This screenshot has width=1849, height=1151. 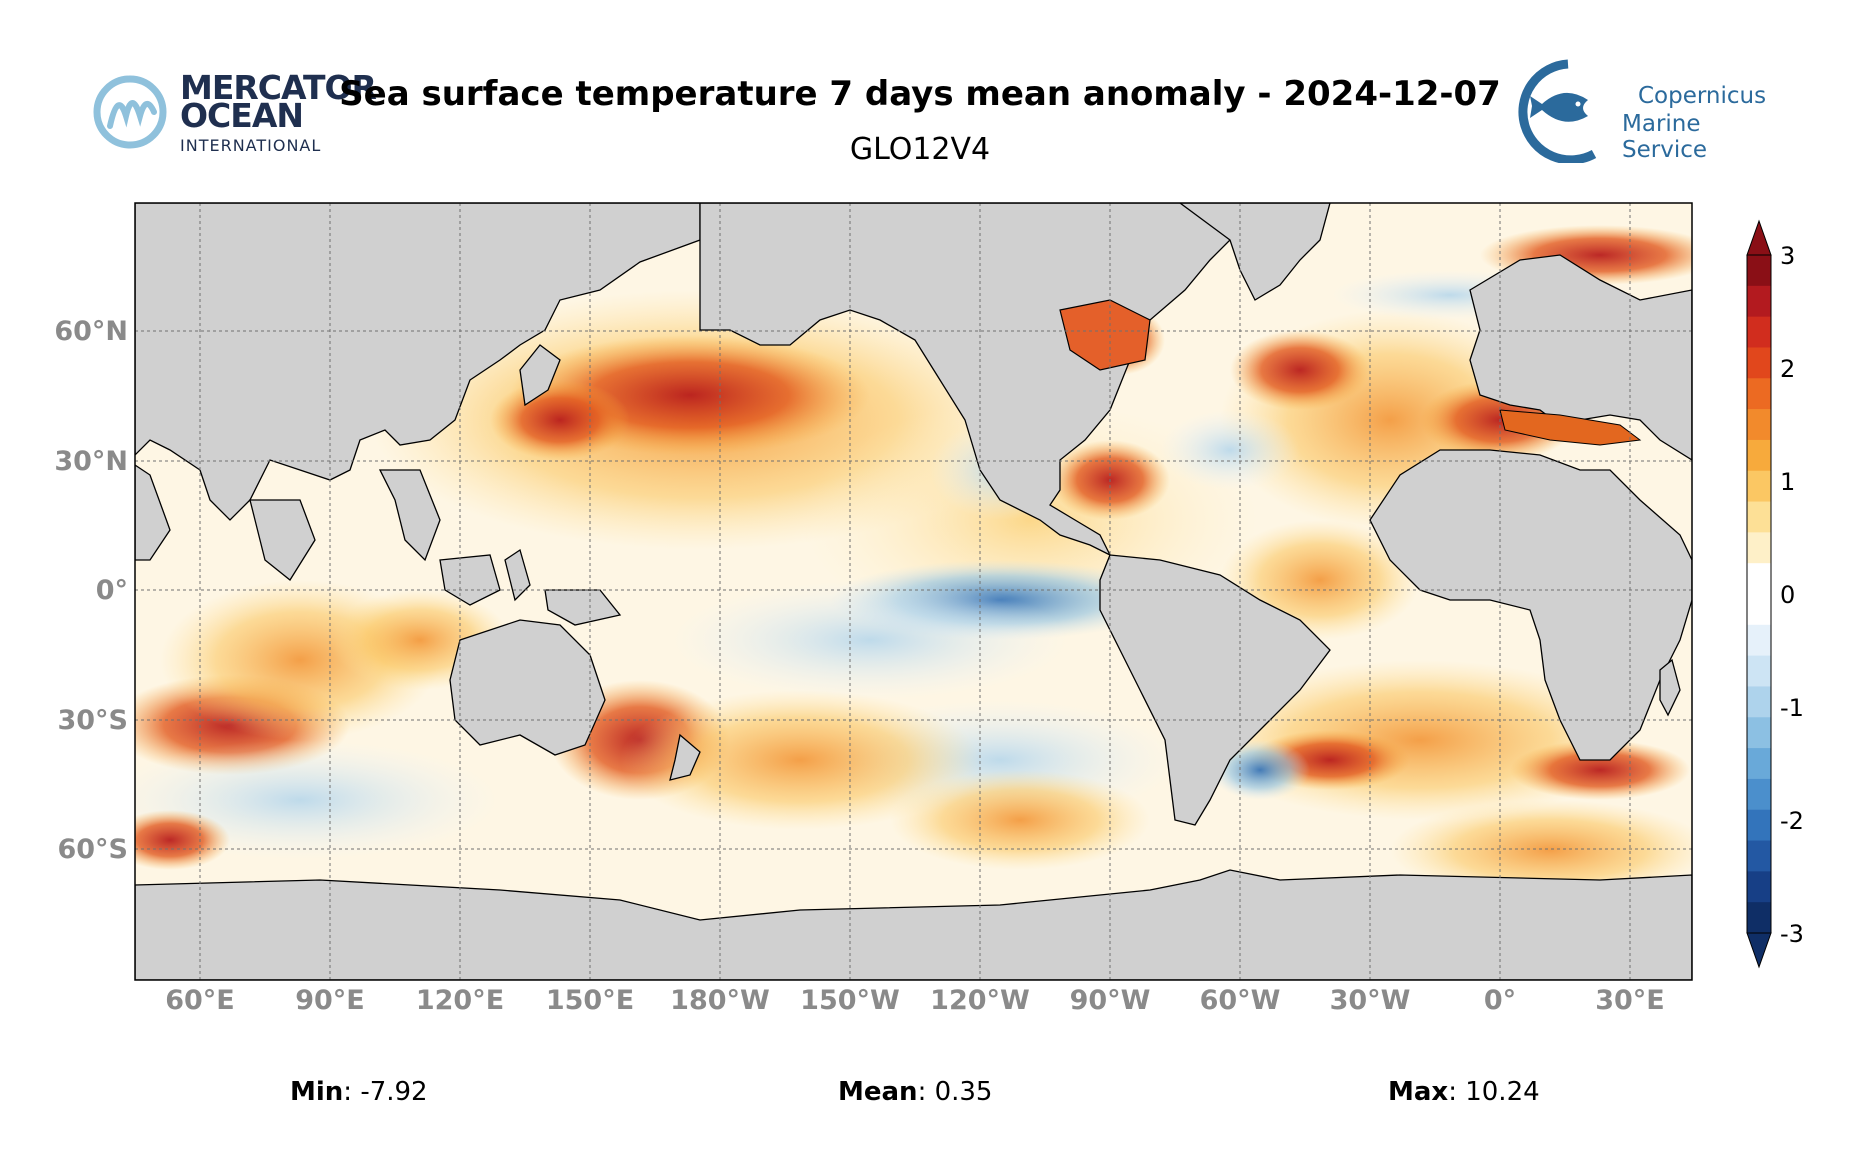 I want to click on lat-ticks: 60°N 30°N 0° 30°S 60°S, so click(x=91, y=590).